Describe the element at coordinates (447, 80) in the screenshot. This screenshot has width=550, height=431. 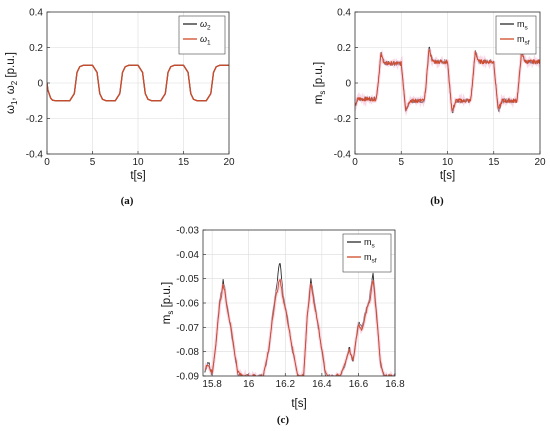
I see `series-line-msf` at that location.